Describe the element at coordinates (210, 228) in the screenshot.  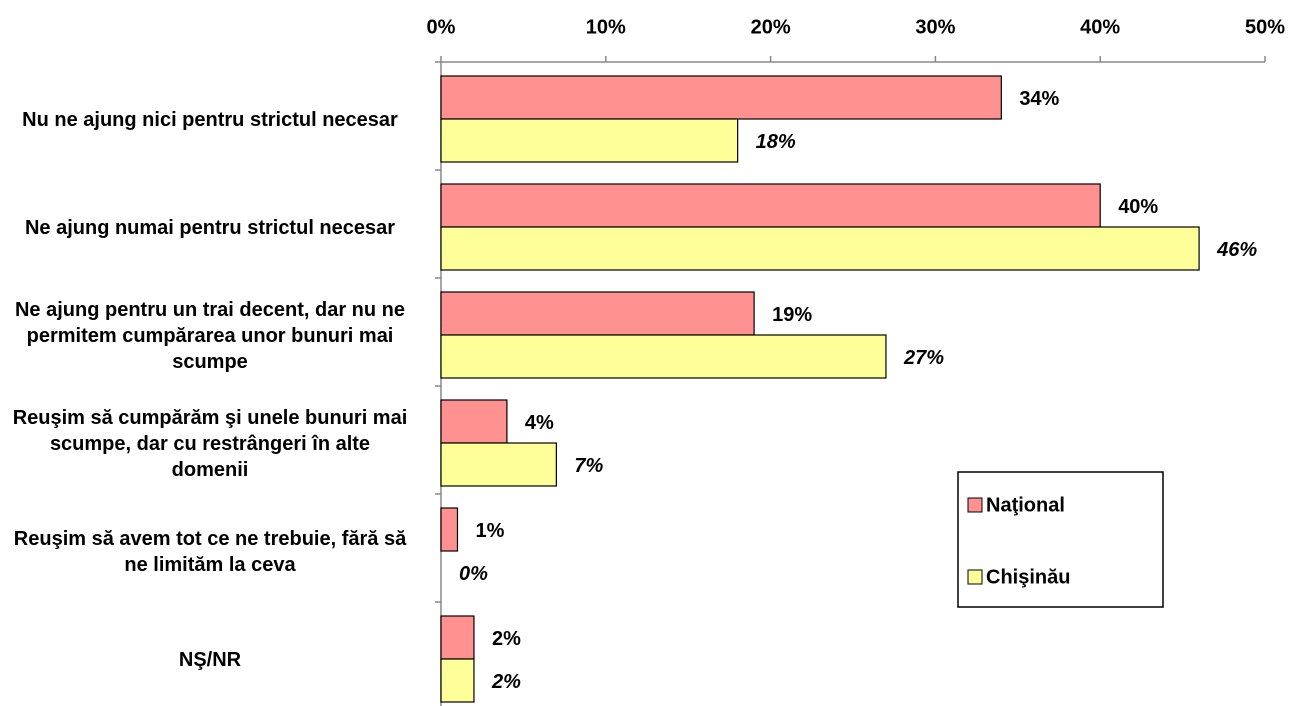
I see `y-tick-label: Ne ajung numai pentru strictul necesar` at that location.